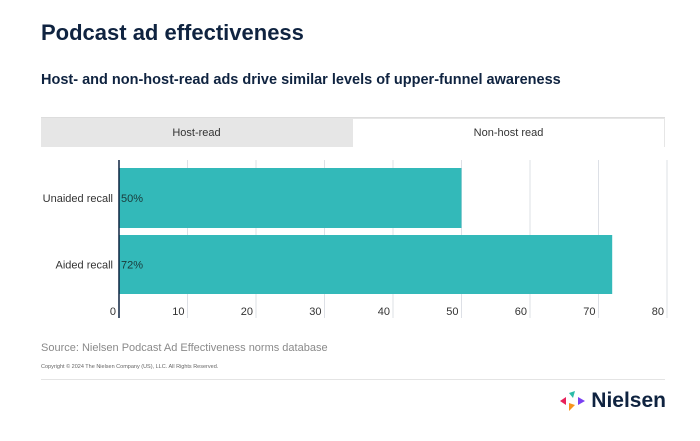 This screenshot has height=441, width=700. I want to click on x-tick-label: 80, so click(658, 312).